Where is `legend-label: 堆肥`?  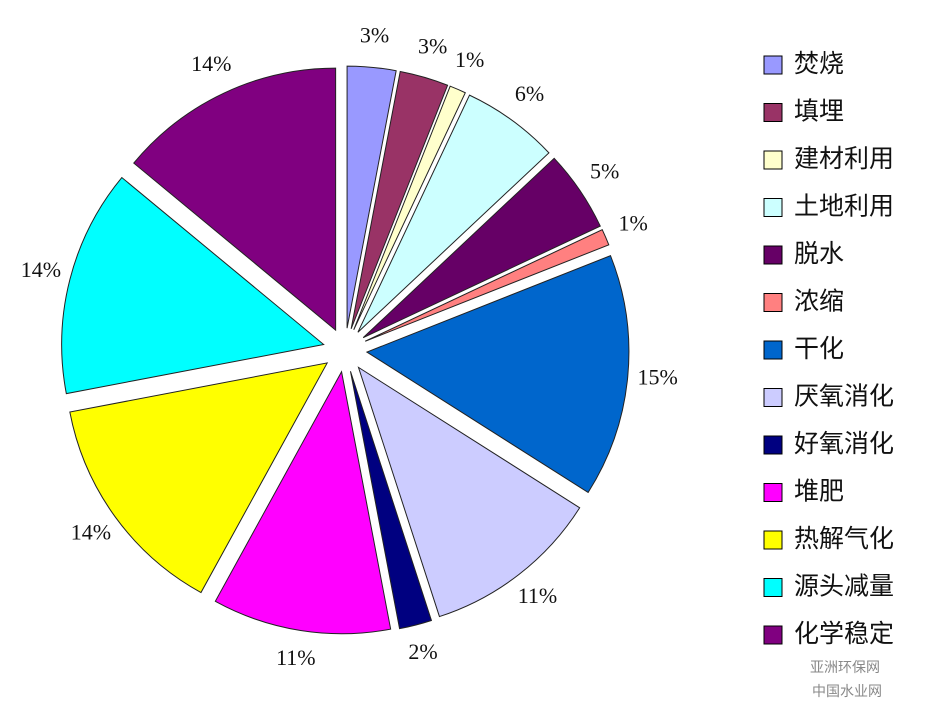
legend-label: 堆肥 is located at coordinates (819, 491).